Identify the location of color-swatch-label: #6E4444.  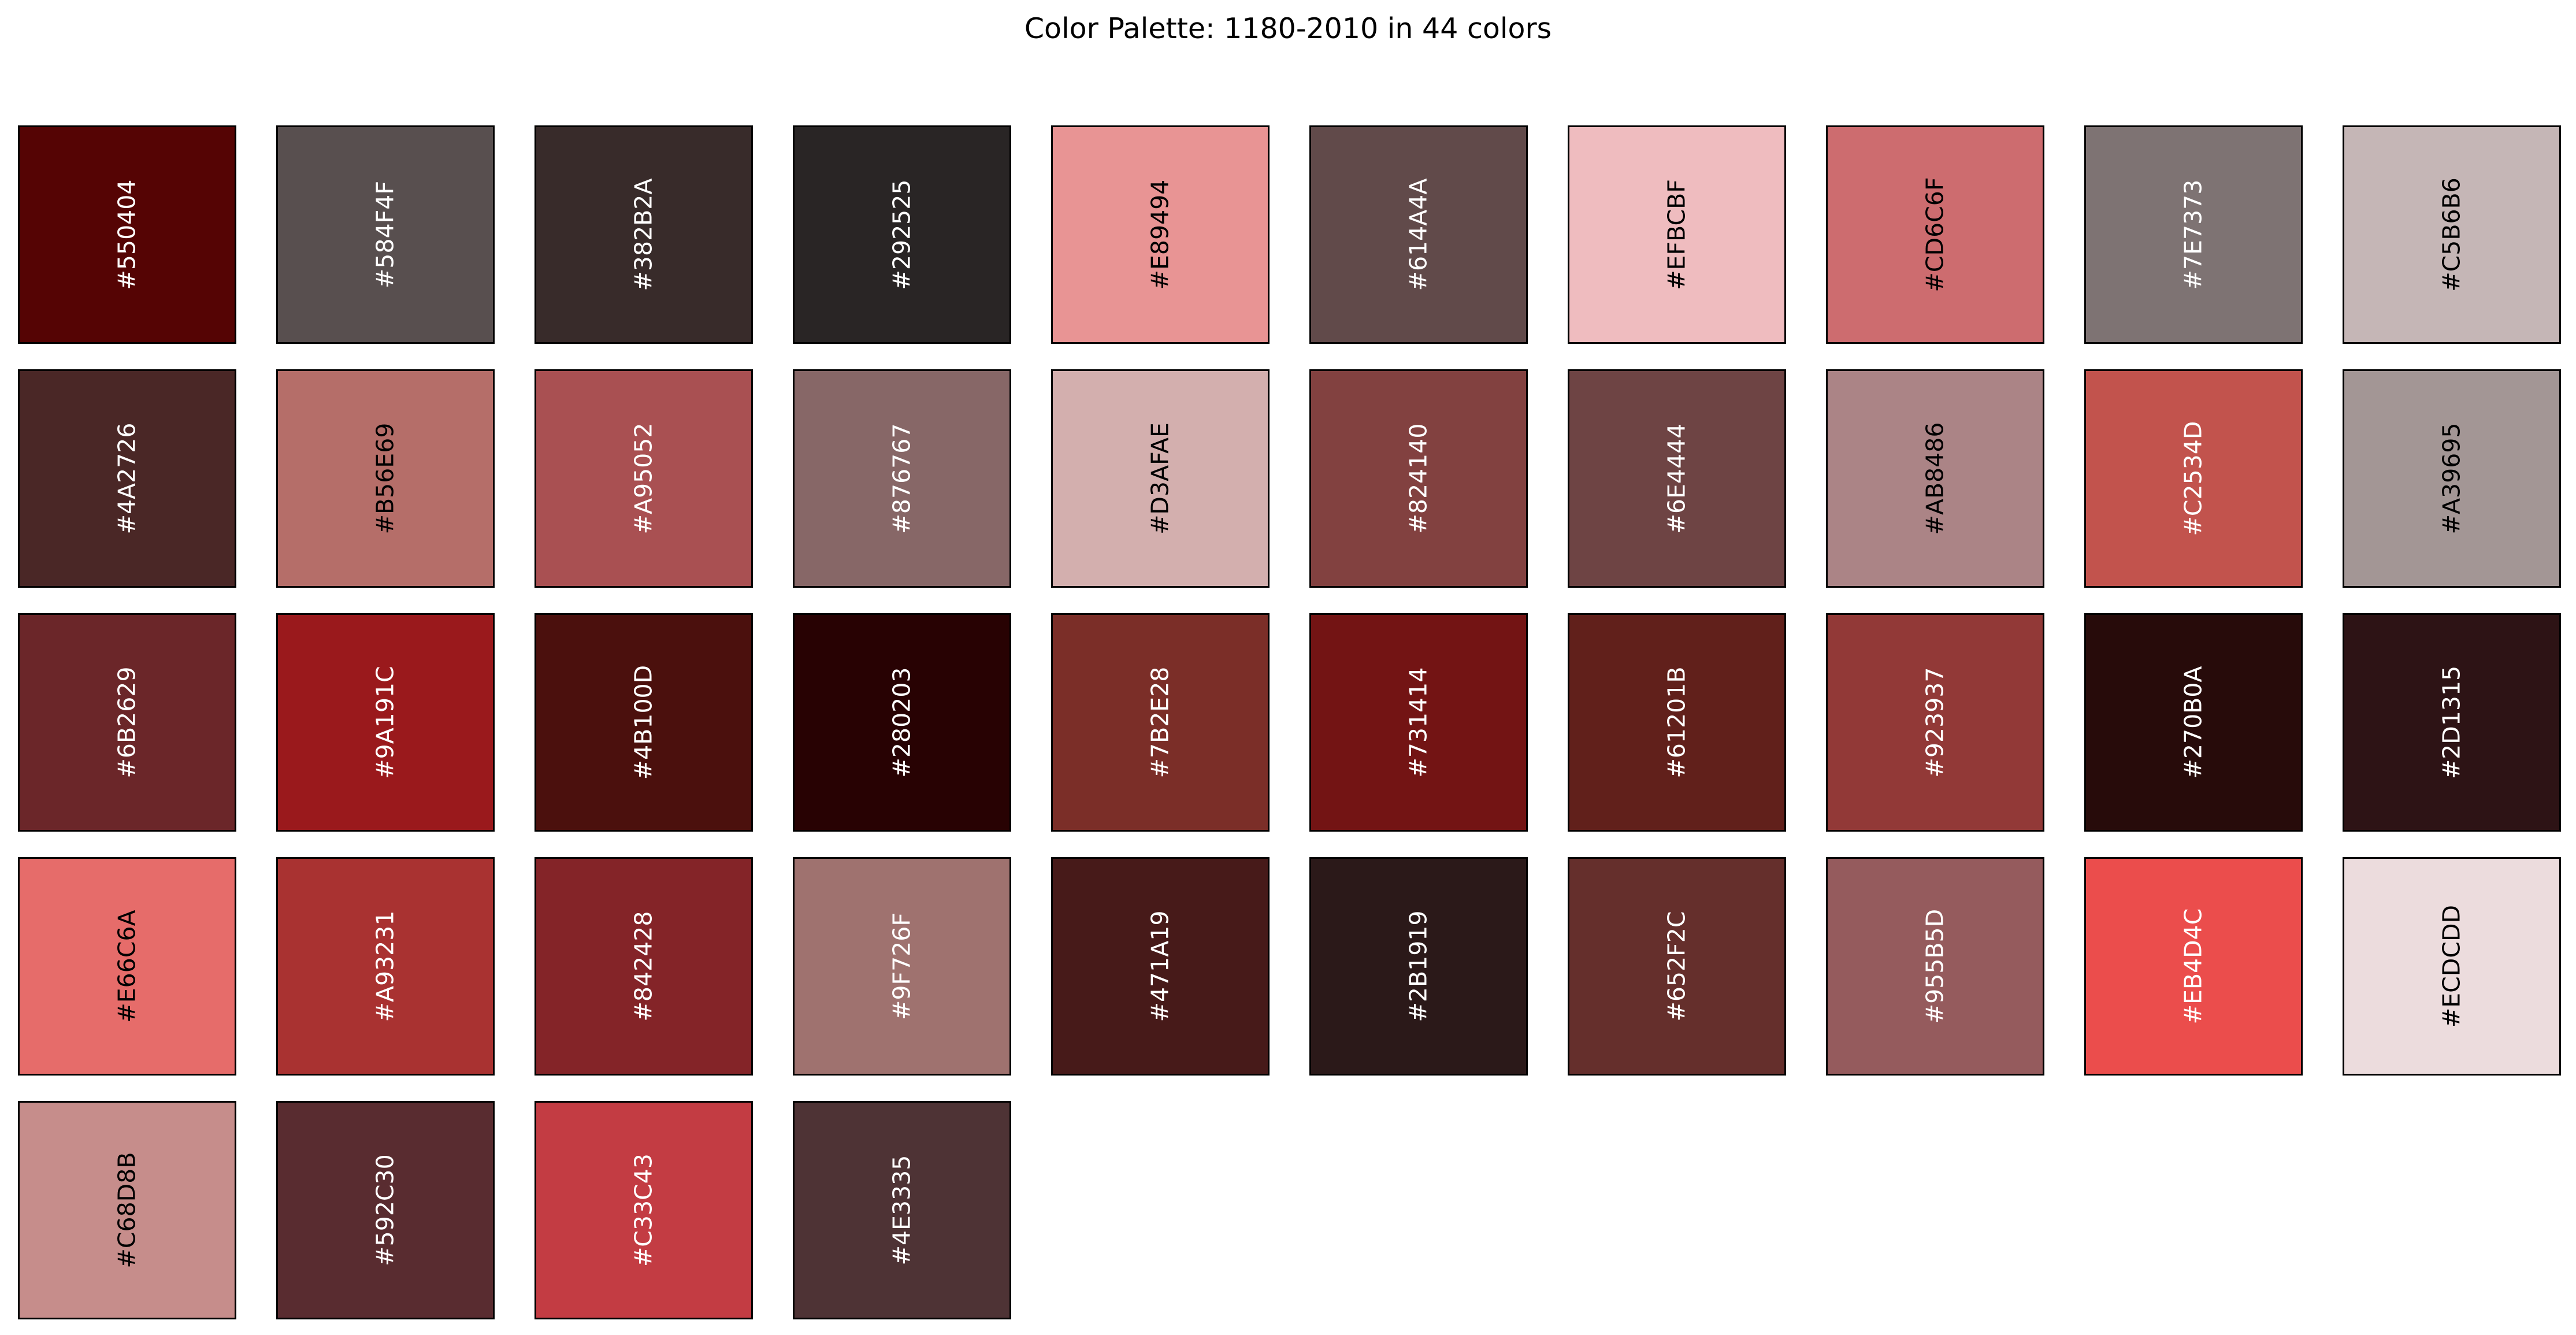
(1677, 479).